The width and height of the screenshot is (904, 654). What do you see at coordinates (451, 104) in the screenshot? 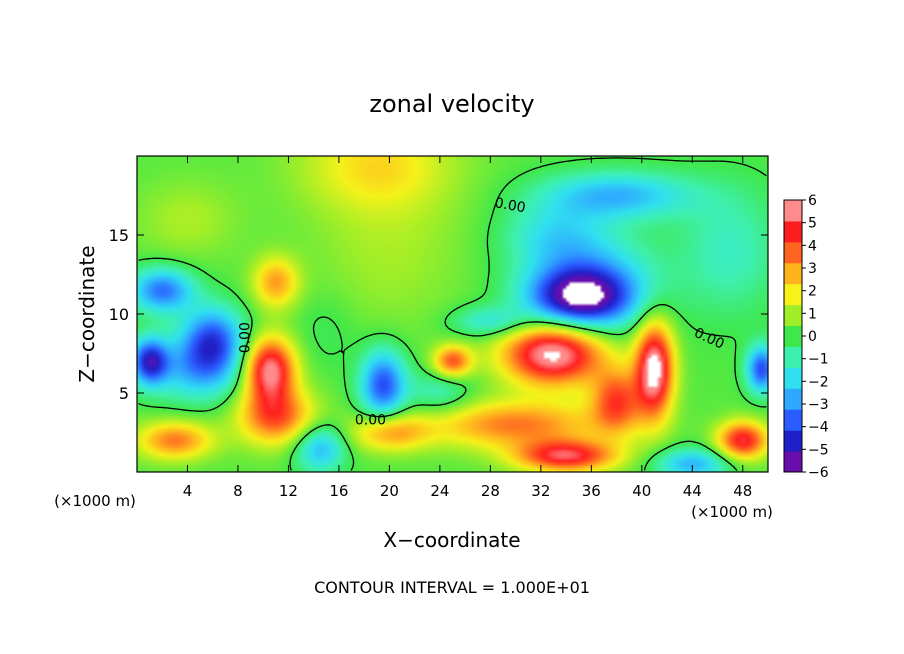
I see `chart-title: zonal velocity` at bounding box center [451, 104].